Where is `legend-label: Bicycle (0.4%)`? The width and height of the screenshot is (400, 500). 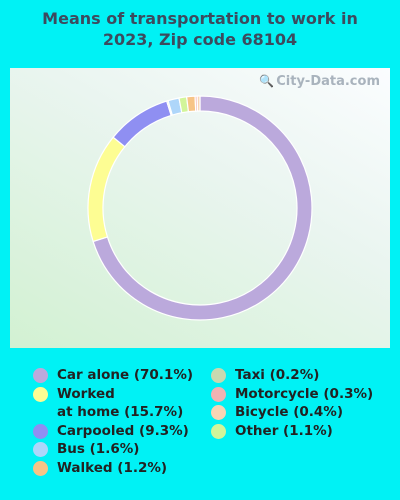 legend-label: Bicycle (0.4%) is located at coordinates (304, 412).